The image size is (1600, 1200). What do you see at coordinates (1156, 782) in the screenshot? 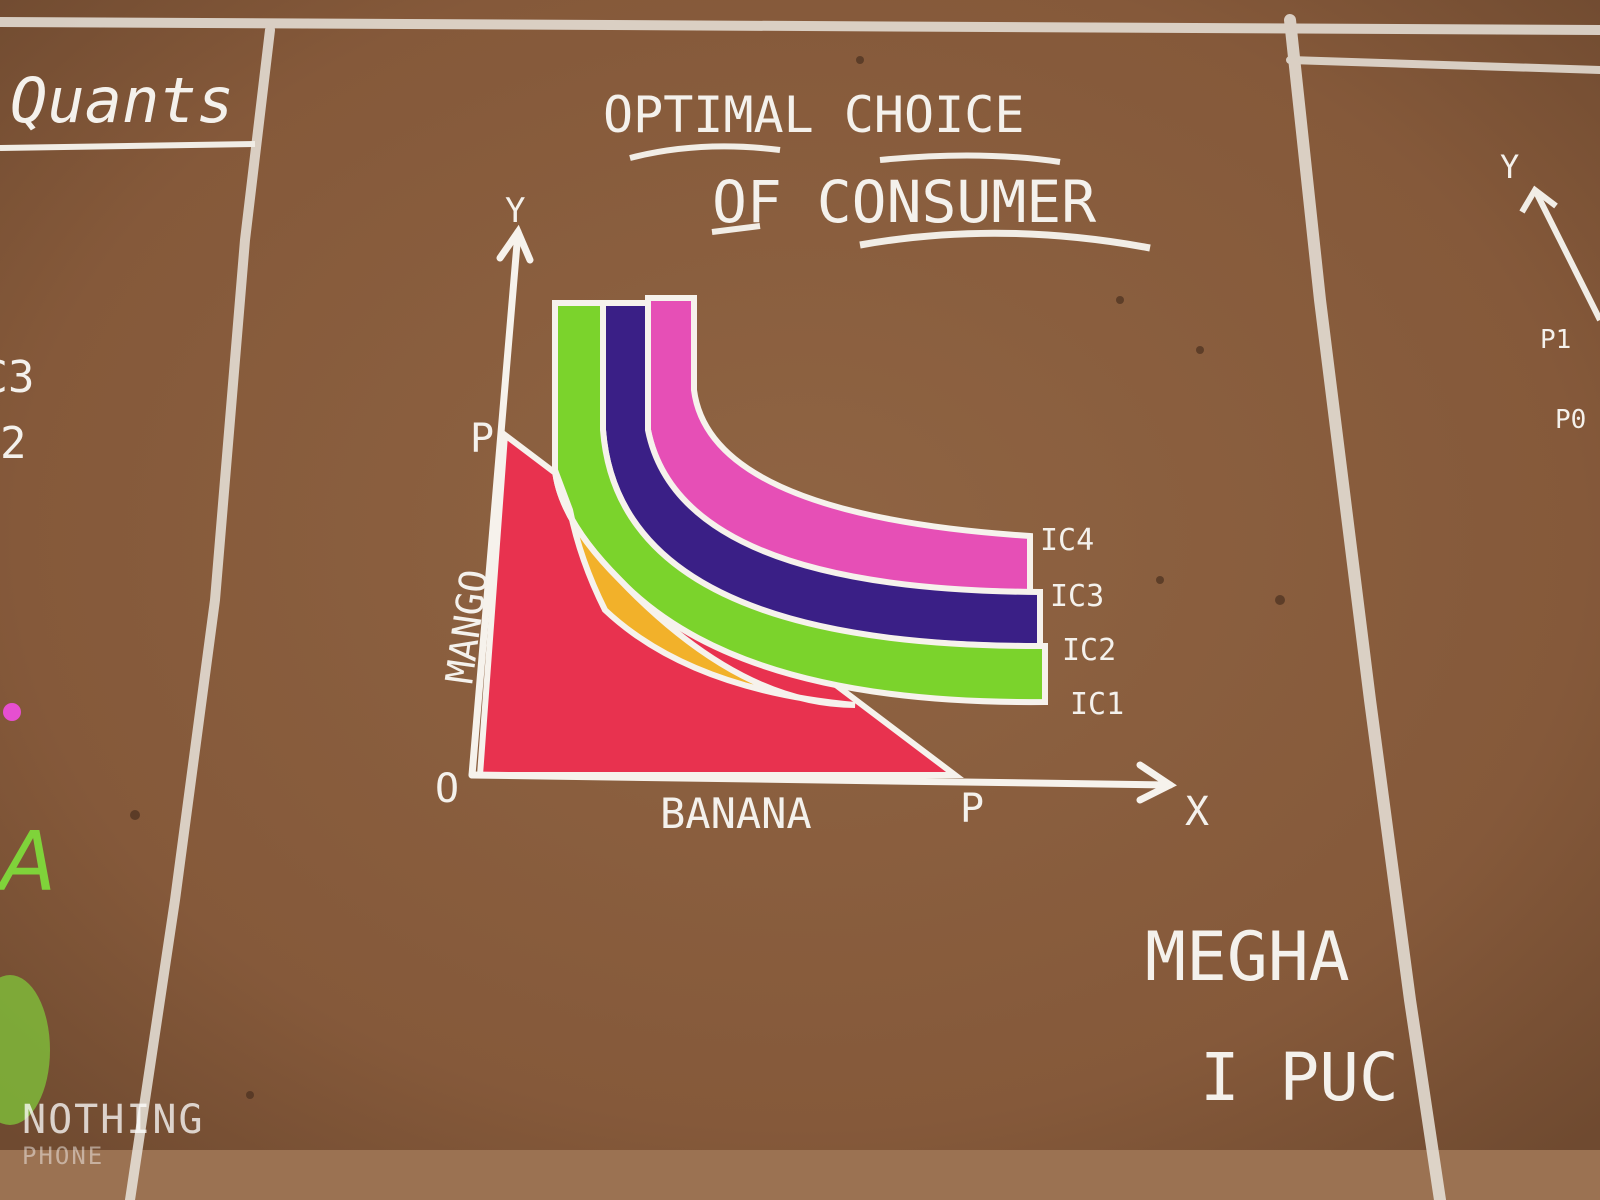
I see `x-axis-arrowhead` at bounding box center [1156, 782].